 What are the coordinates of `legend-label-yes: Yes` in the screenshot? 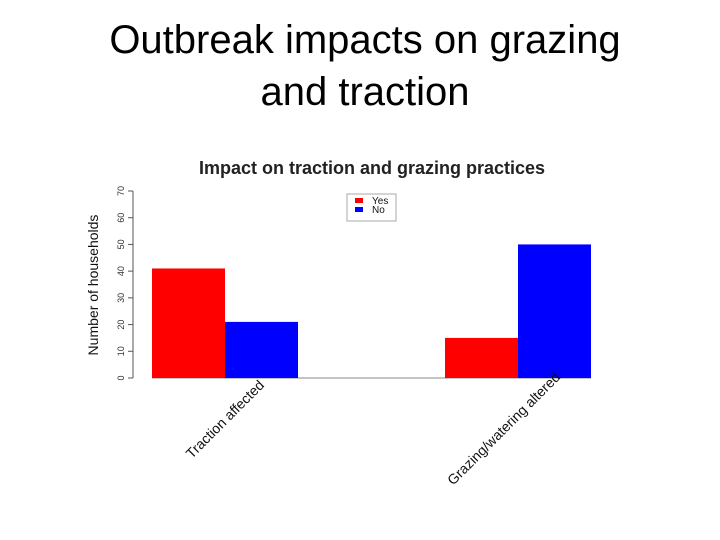 It's located at (380, 201).